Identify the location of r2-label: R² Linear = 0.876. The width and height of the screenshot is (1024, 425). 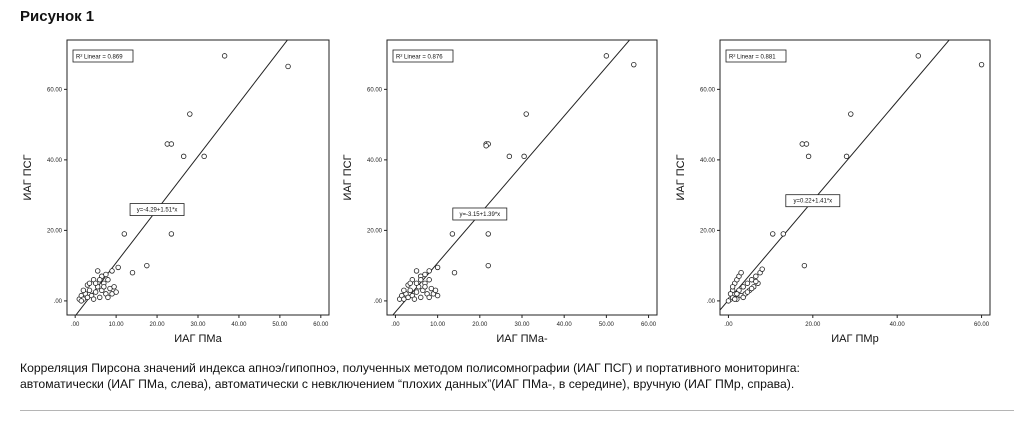
(419, 58).